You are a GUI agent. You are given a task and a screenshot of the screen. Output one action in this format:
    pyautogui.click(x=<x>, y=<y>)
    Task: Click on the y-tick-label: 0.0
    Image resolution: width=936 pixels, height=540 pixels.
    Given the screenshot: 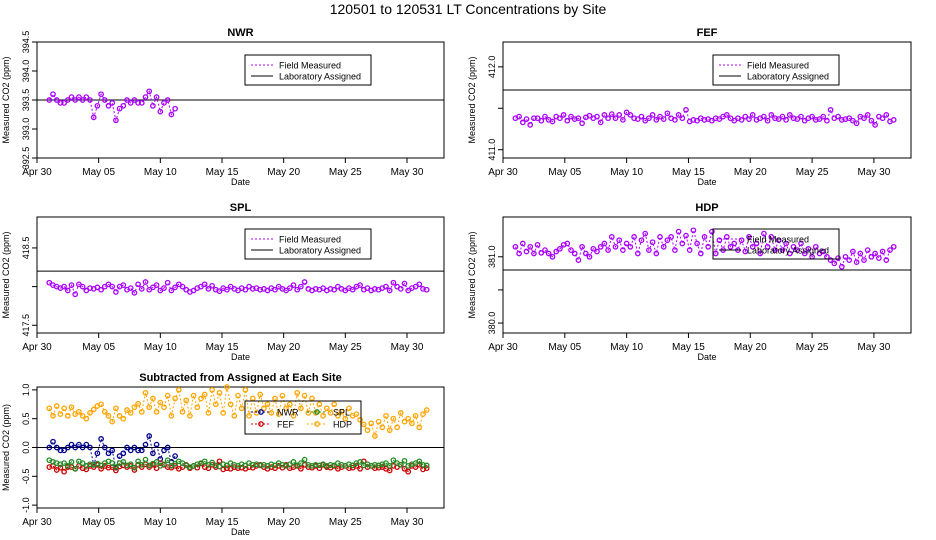 What is the action you would take?
    pyautogui.click(x=26, y=447)
    